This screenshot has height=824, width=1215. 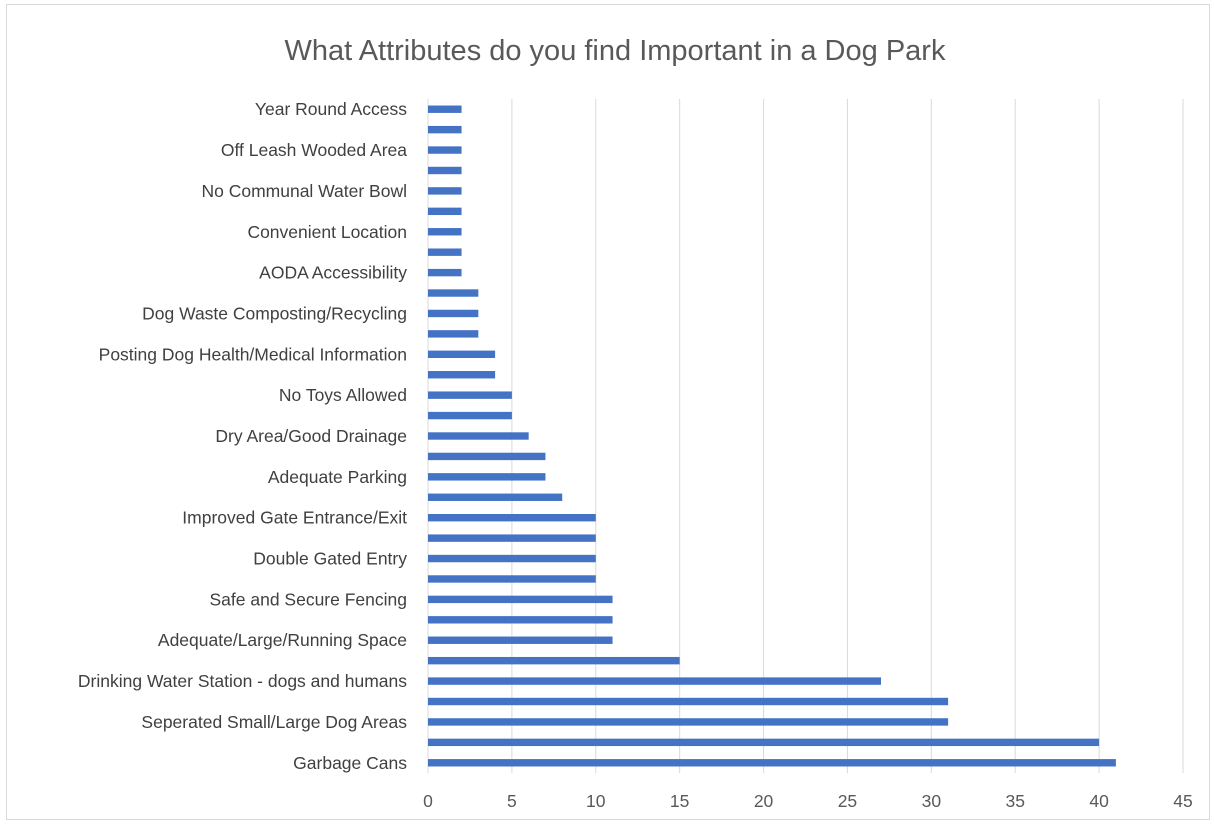 I want to click on category-label: No Toys Allowed, so click(x=343, y=395).